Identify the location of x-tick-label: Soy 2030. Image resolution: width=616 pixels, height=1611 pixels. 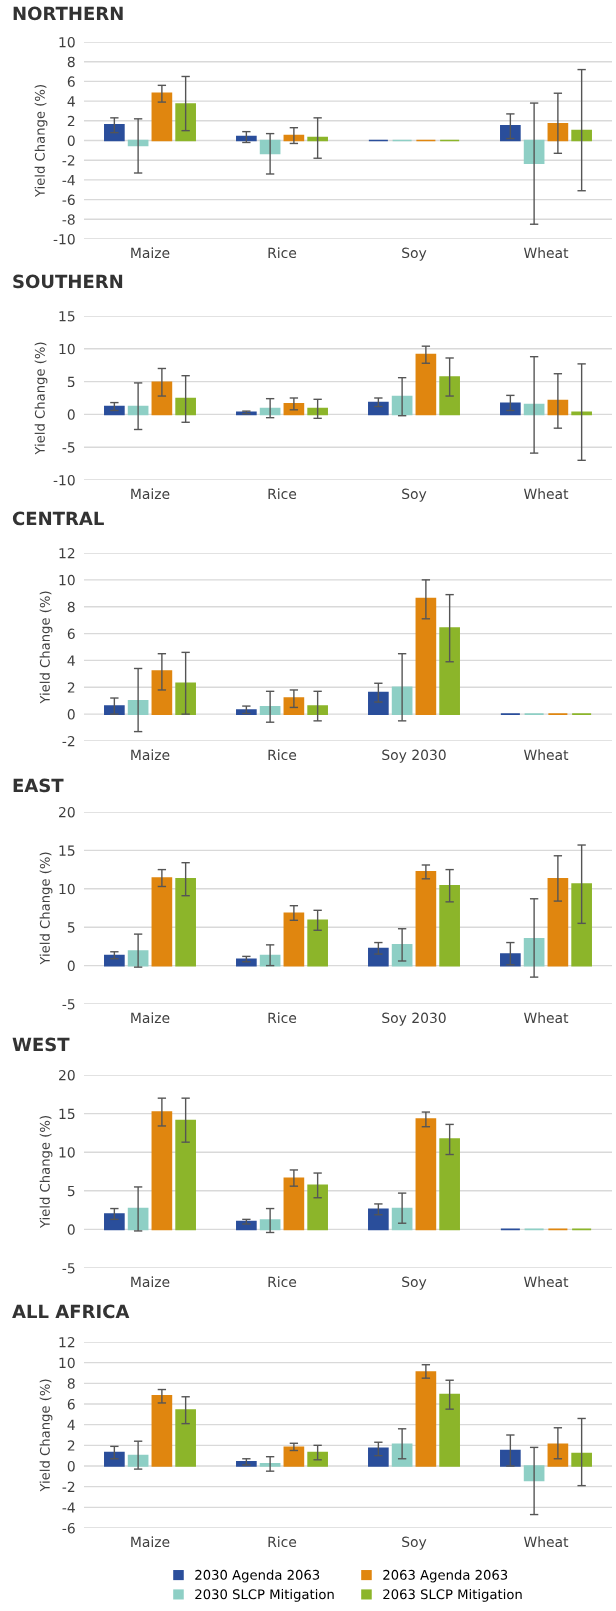
(414, 1019).